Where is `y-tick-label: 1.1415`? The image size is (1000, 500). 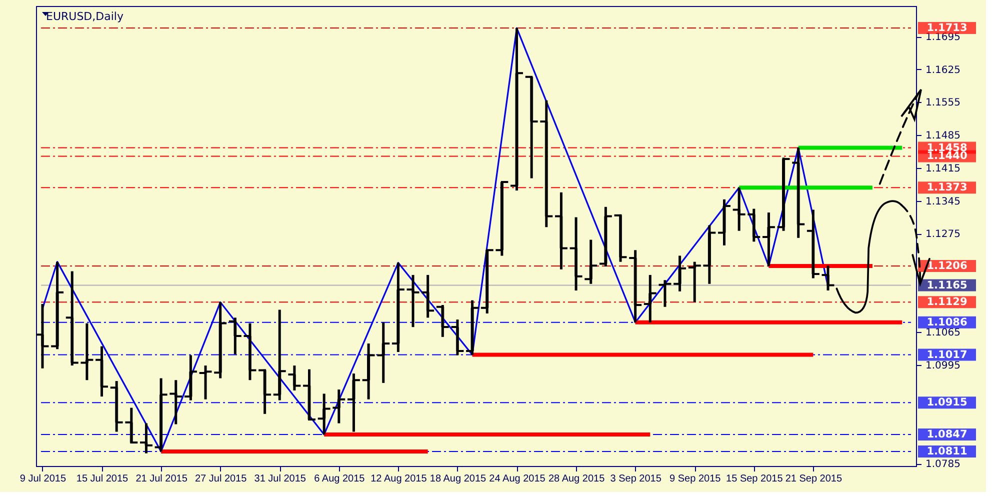 y-tick-label: 1.1415 is located at coordinates (943, 168).